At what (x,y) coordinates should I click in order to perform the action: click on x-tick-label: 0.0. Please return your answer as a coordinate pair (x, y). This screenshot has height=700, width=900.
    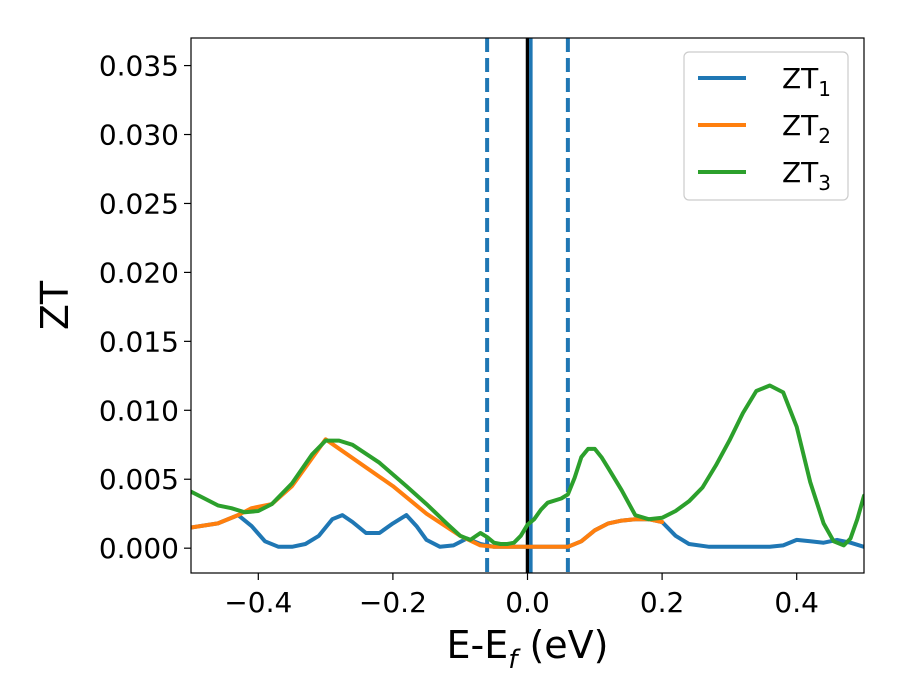
    Looking at the image, I should click on (527, 602).